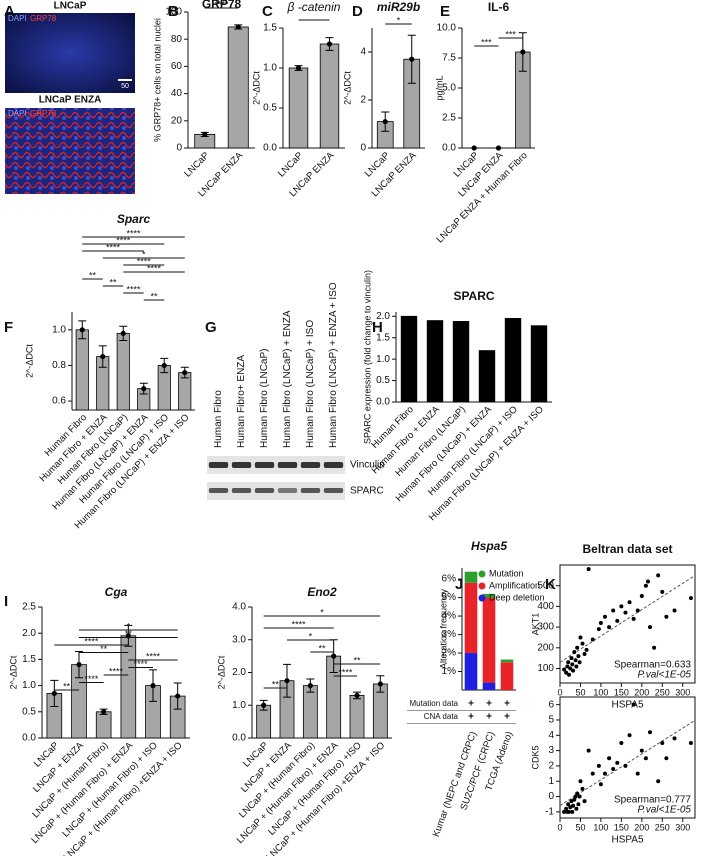 The height and width of the screenshot is (856, 702). What do you see at coordinates (29, 685) in the screenshot?
I see `y-tick-label: 1.0` at bounding box center [29, 685].